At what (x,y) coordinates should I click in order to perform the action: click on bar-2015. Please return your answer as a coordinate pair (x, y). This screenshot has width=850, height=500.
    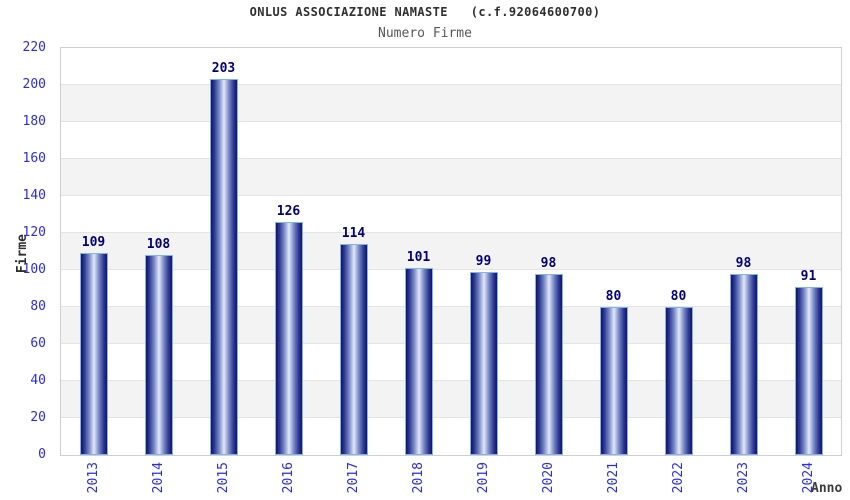
    Looking at the image, I should click on (223, 267).